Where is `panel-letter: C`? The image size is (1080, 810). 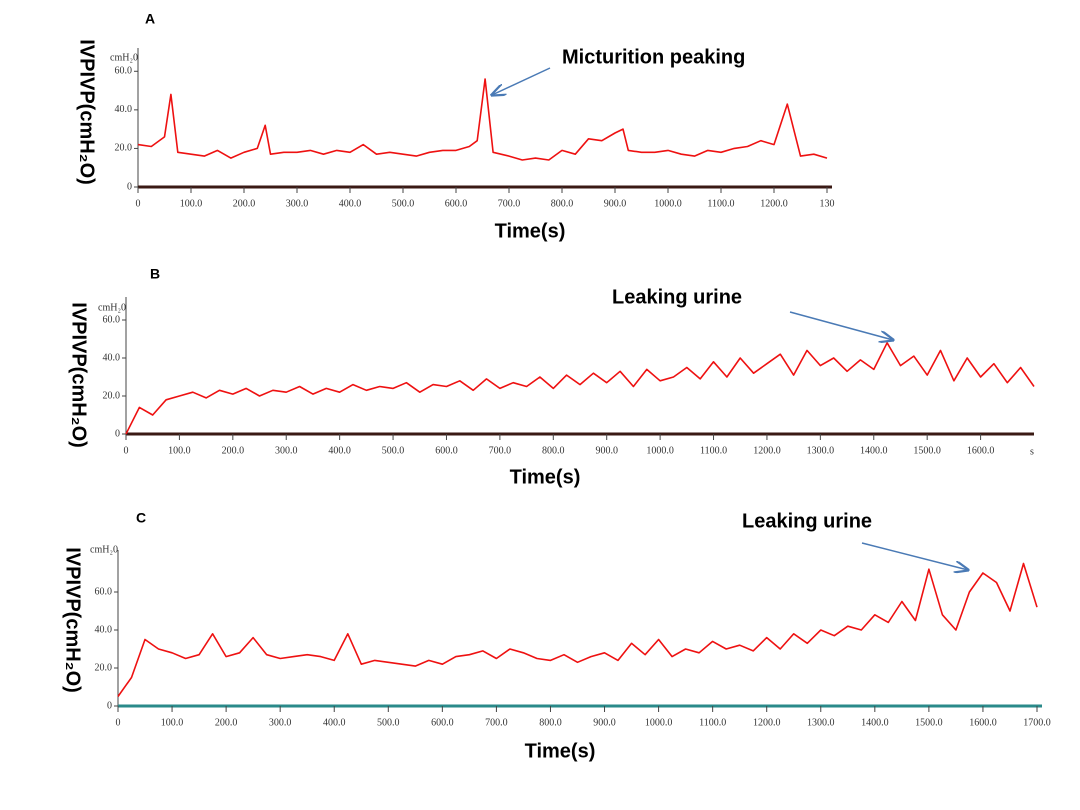 panel-letter: C is located at coordinates (141, 518).